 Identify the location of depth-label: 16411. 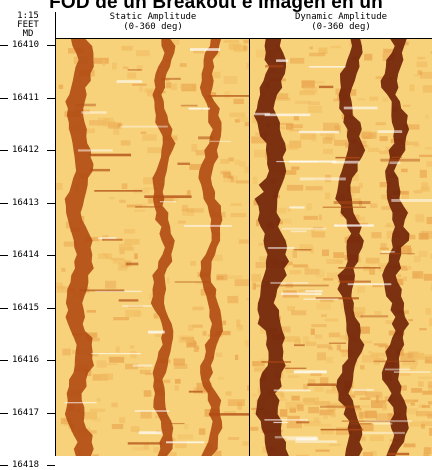
(25, 98).